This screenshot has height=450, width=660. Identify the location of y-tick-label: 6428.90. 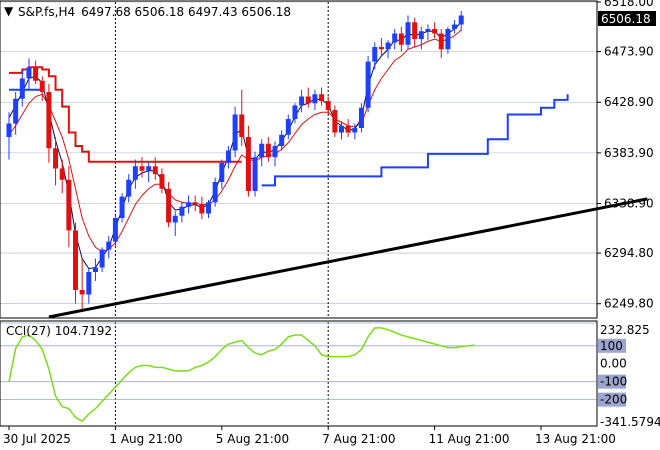
(629, 102).